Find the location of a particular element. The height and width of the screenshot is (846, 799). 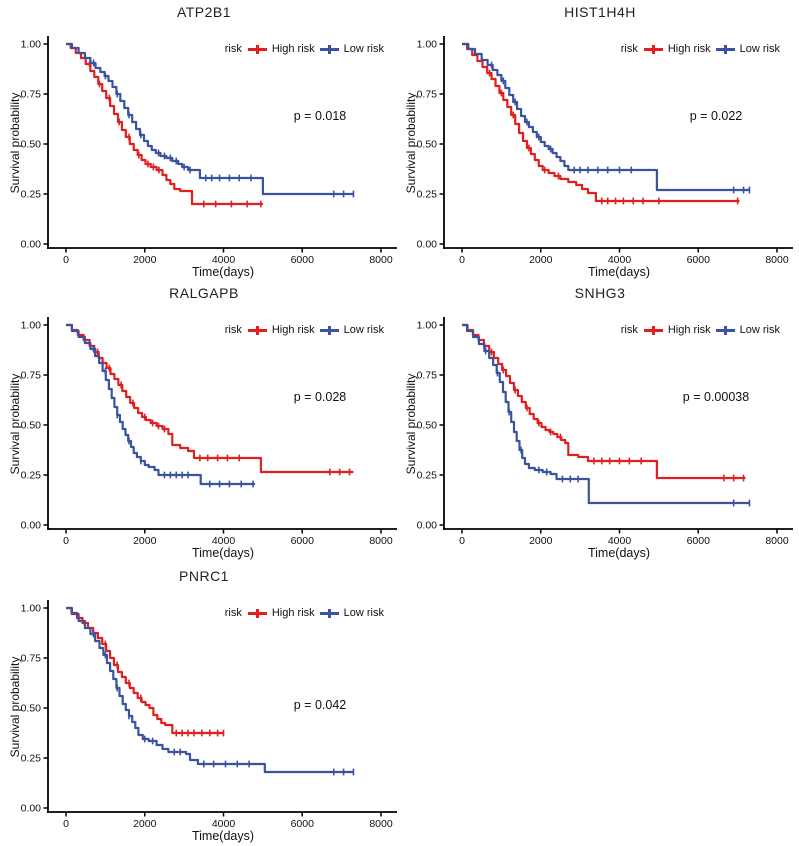

p-value-label: p = 0.022 is located at coordinates (716, 116).